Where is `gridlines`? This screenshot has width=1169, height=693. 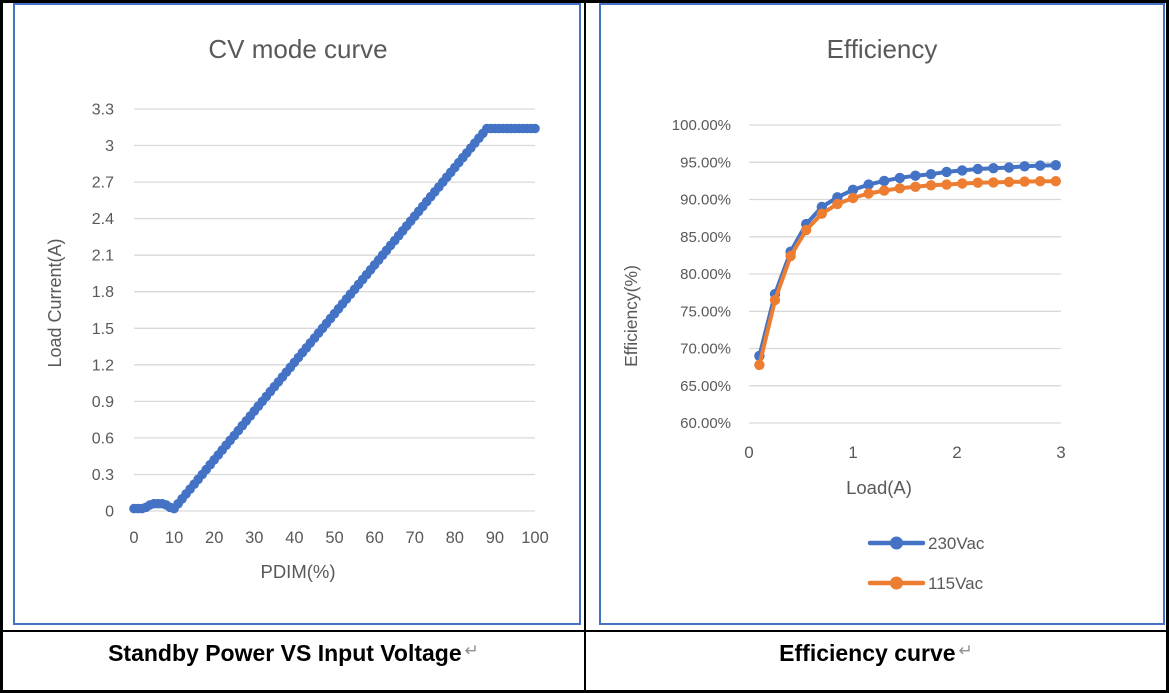 gridlines is located at coordinates (905, 274).